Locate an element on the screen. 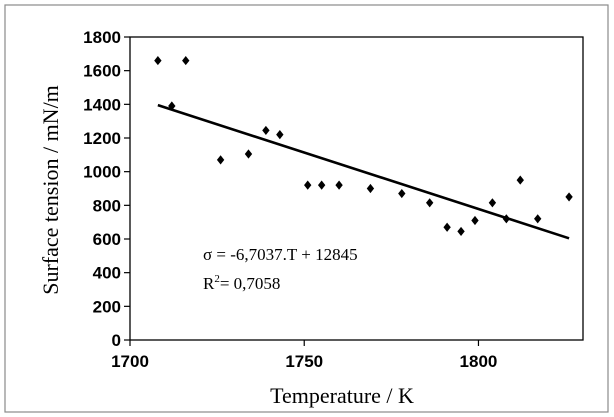  r-squared-superscript: 2 is located at coordinates (217, 279).